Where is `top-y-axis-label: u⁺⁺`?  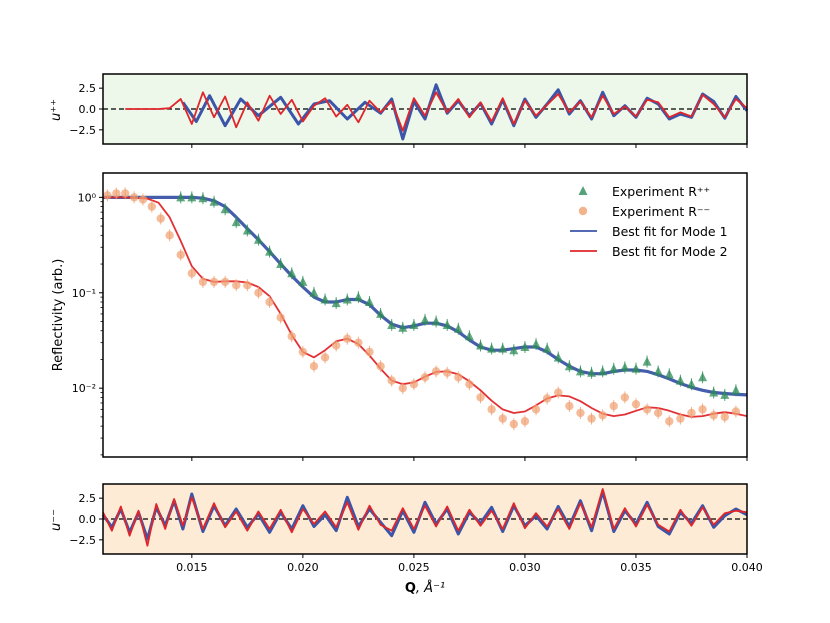
top-y-axis-label: u⁺⁺ is located at coordinates (56, 110).